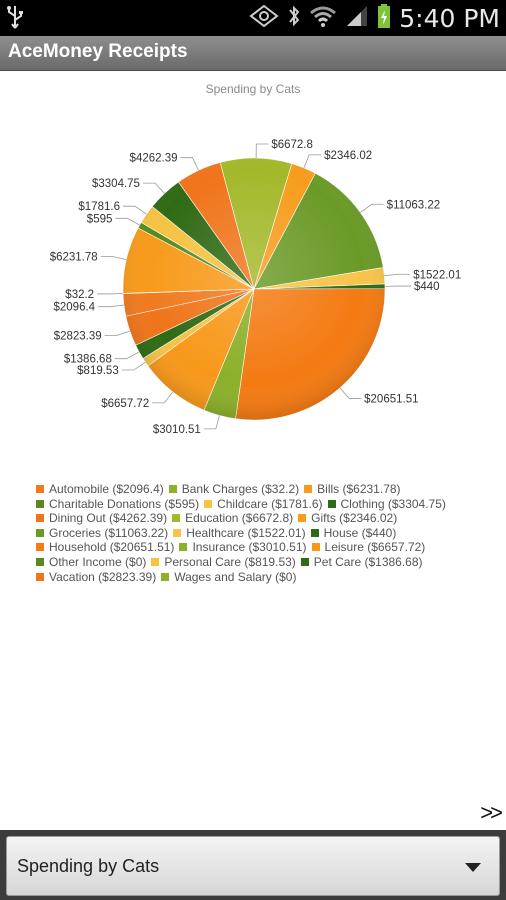 This screenshot has height=900, width=506. Describe the element at coordinates (15, 19) in the screenshot. I see `usb-icon` at that location.